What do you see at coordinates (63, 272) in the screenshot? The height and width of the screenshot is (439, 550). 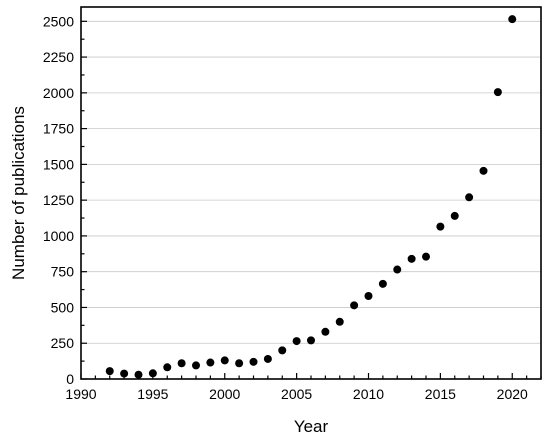 I see `y-tick-label: 750` at bounding box center [63, 272].